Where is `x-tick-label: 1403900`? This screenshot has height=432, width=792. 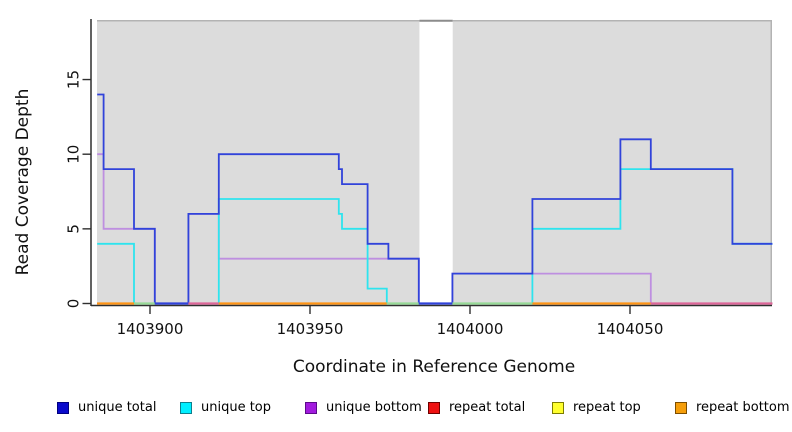
x-tick-label: 1403900 is located at coordinates (150, 329).